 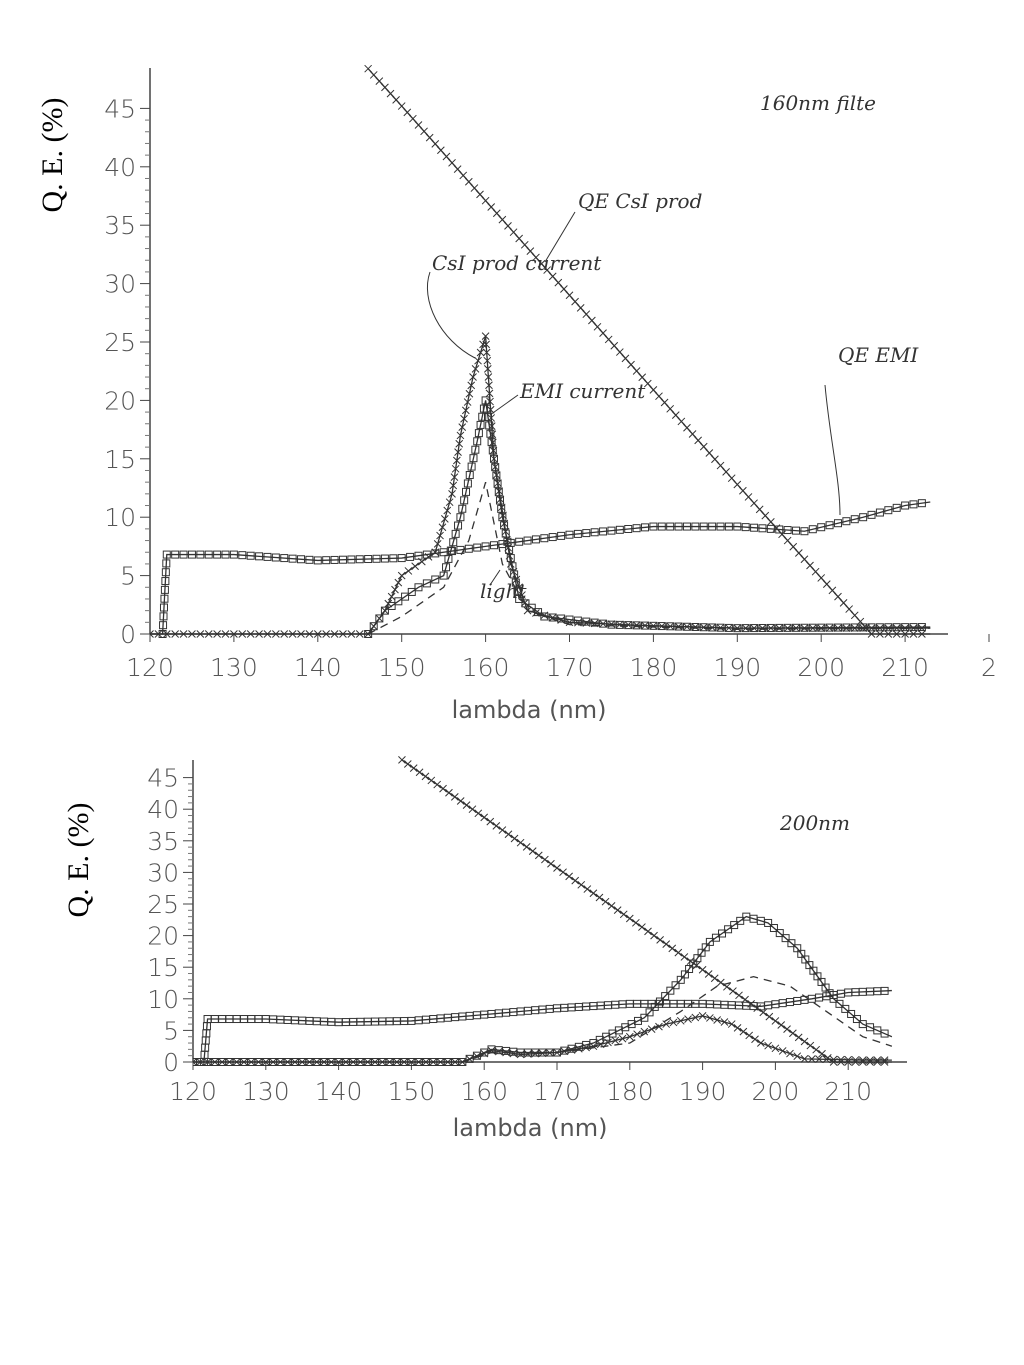 I want to click on y-tick-label: 0, so click(x=128, y=634).